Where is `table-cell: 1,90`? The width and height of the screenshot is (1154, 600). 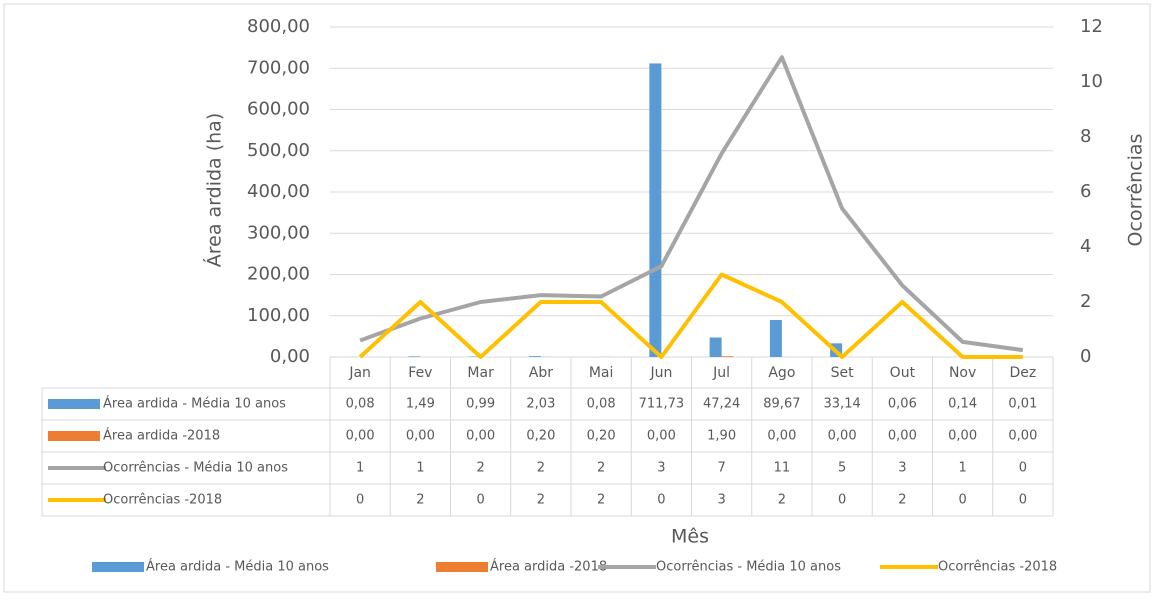
table-cell: 1,90 is located at coordinates (721, 436).